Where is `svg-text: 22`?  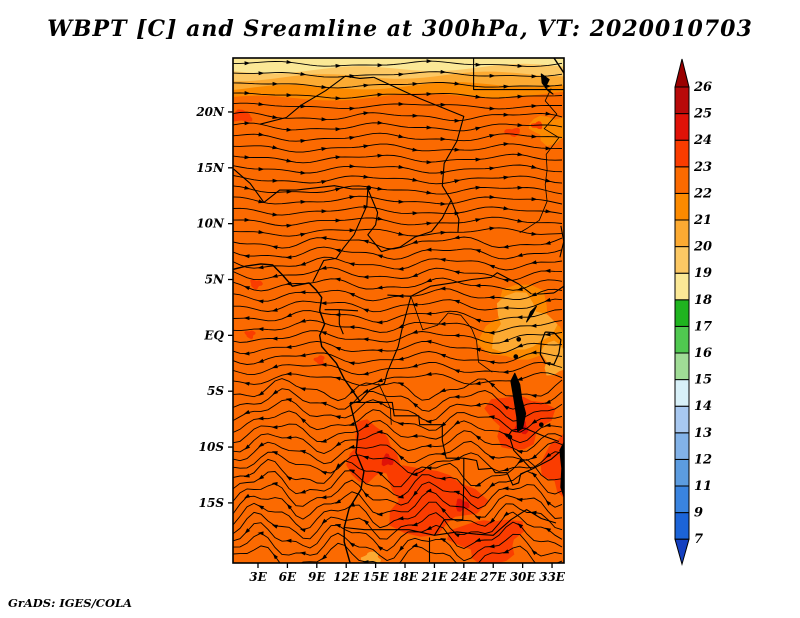 svg-text: 22 is located at coordinates (702, 193).